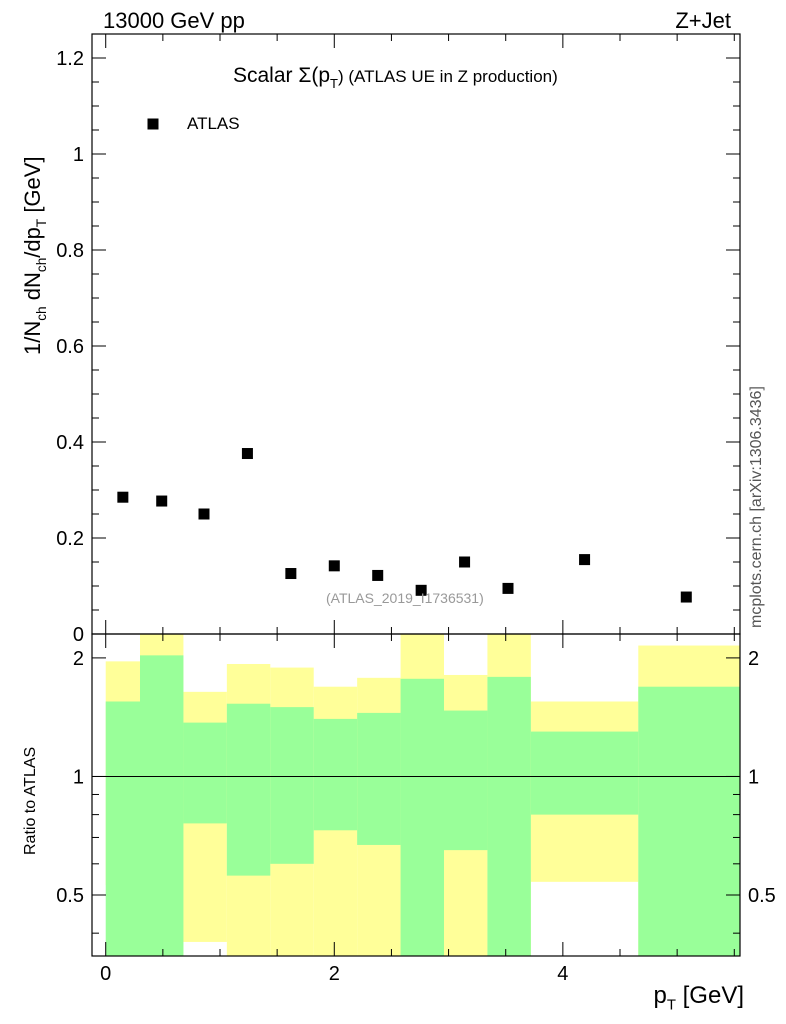 Image resolution: width=786 pixels, height=1024 pixels. I want to click on ratio-y-tick-label-left: 1, so click(78, 777).